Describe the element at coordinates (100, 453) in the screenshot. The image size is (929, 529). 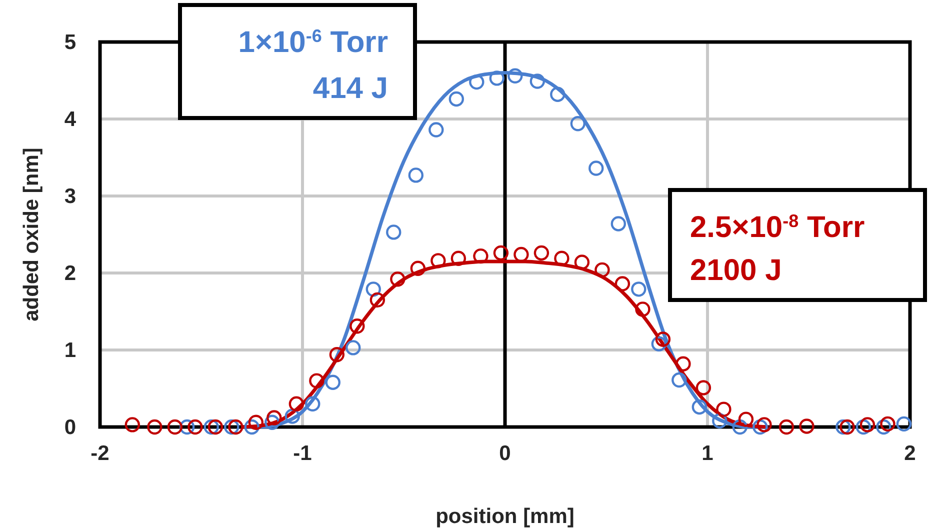
I see `x-tick-label: -2` at that location.